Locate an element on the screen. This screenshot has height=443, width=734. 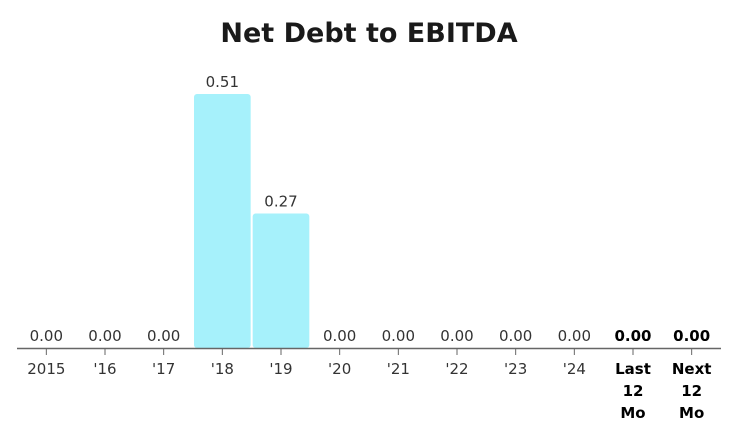
value-label-9: 0.00 is located at coordinates (574, 336).